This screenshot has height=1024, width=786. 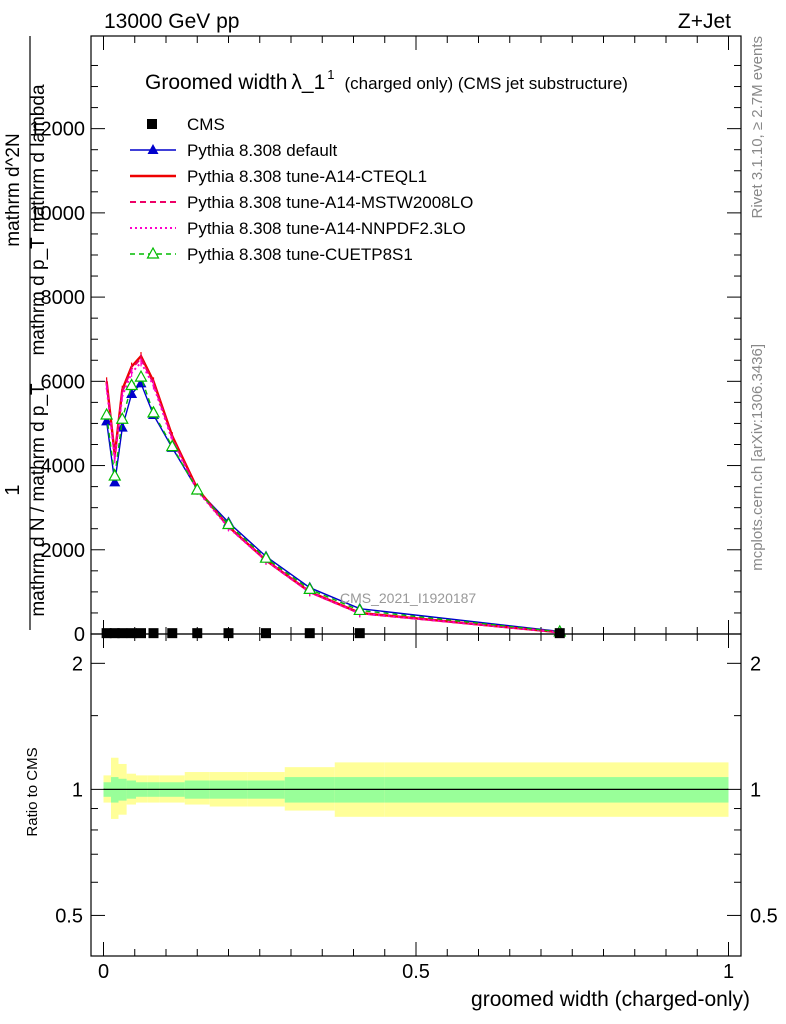 What do you see at coordinates (63, 382) in the screenshot?
I see `main-y-tick-label: 6000` at bounding box center [63, 382].